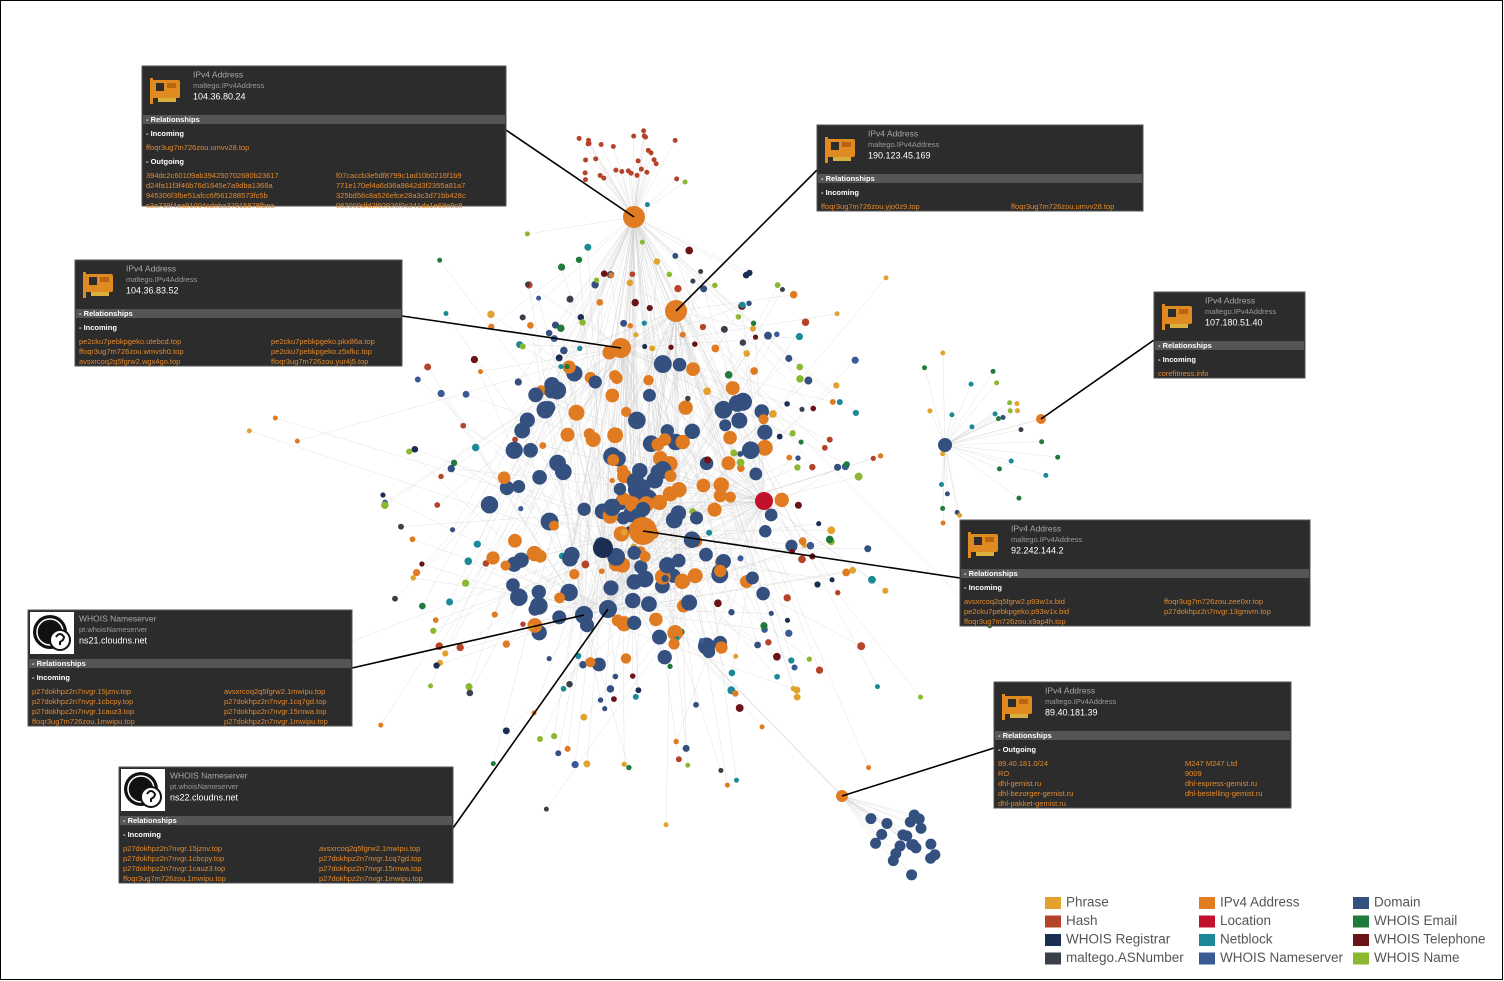  I want to click on relation-item: p27dokhpz2n7nvgr.1cauz3.top, so click(174, 868).